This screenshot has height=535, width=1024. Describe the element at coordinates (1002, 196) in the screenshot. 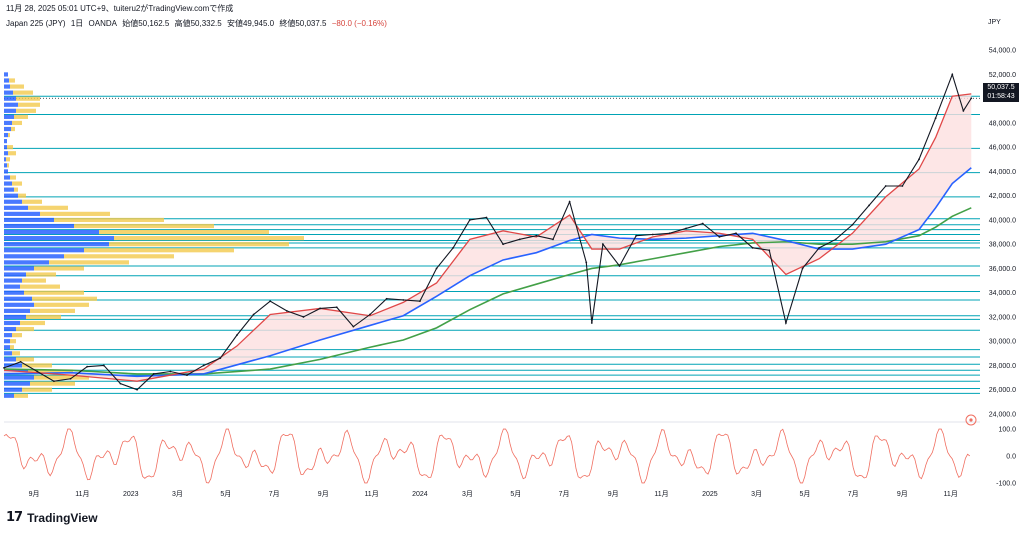

I see `y-tick-label: 42,000.0` at that location.